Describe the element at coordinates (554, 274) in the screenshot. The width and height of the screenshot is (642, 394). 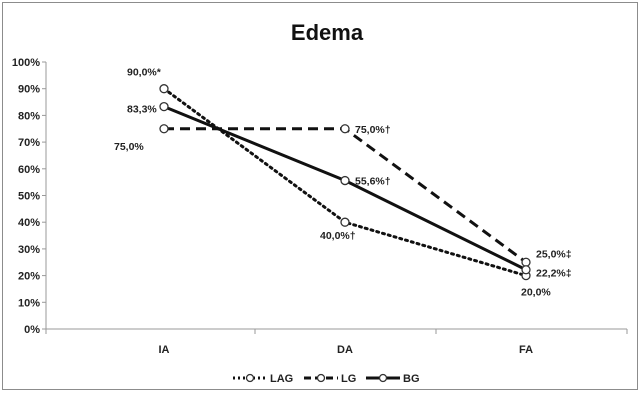
I see `data-label-bg: 22,2%‡` at that location.